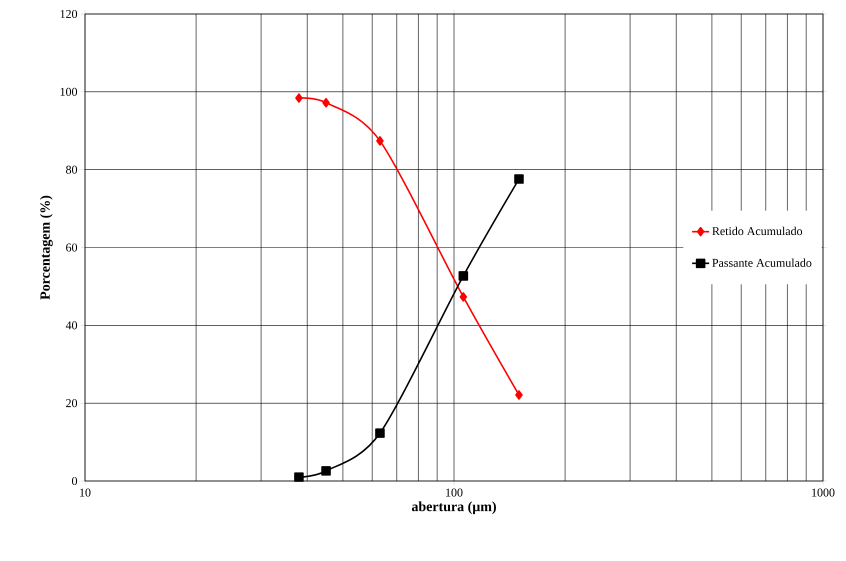 This screenshot has width=846, height=561. Describe the element at coordinates (823, 492) in the screenshot. I see `x-tick-label: 1000` at that location.